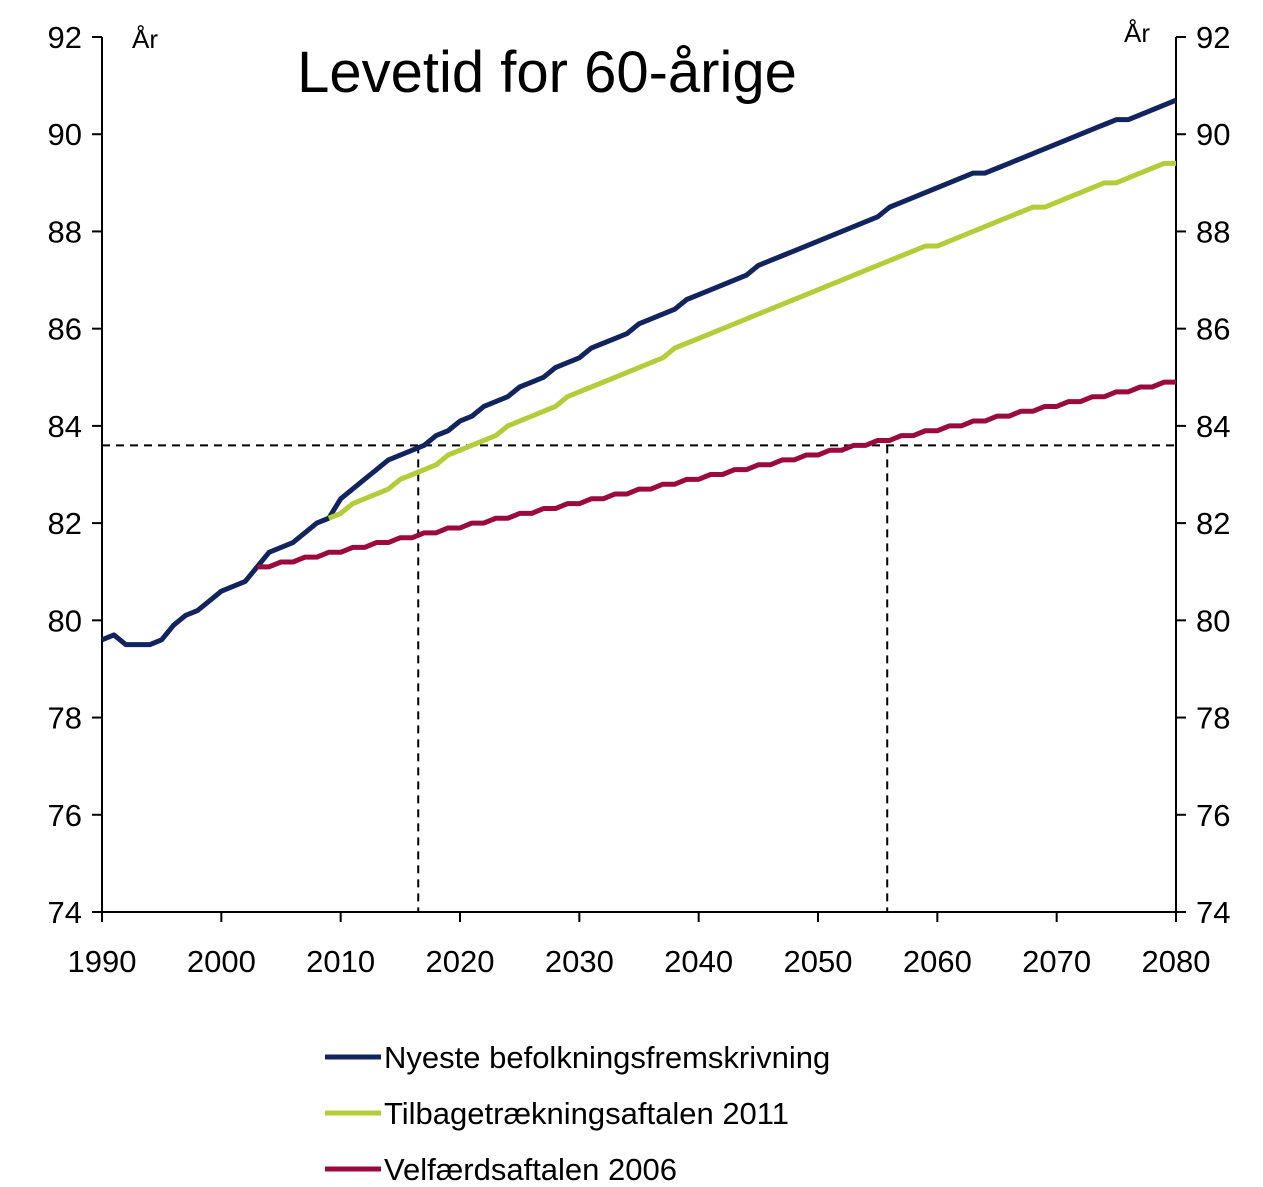 This screenshot has width=1263, height=1187. What do you see at coordinates (818, 961) in the screenshot?
I see `x-tick-label: 2050` at bounding box center [818, 961].